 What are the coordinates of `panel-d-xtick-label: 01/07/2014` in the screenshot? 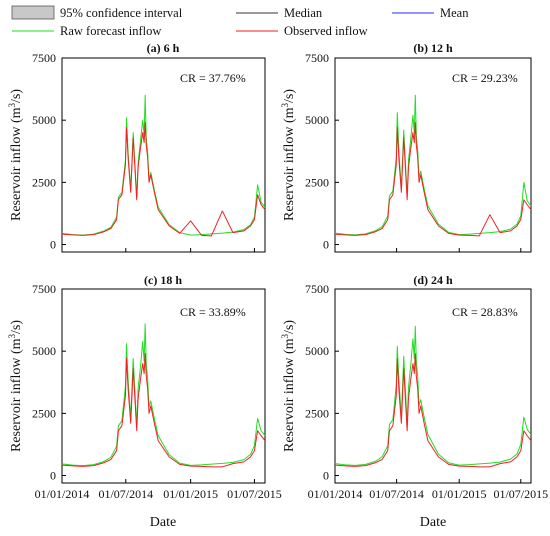 It's located at (396, 494).